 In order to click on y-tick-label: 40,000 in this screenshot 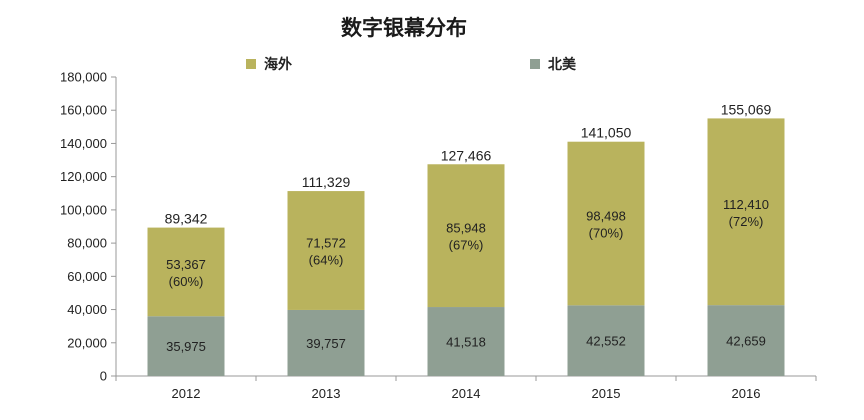, I will do `click(87, 309)`.